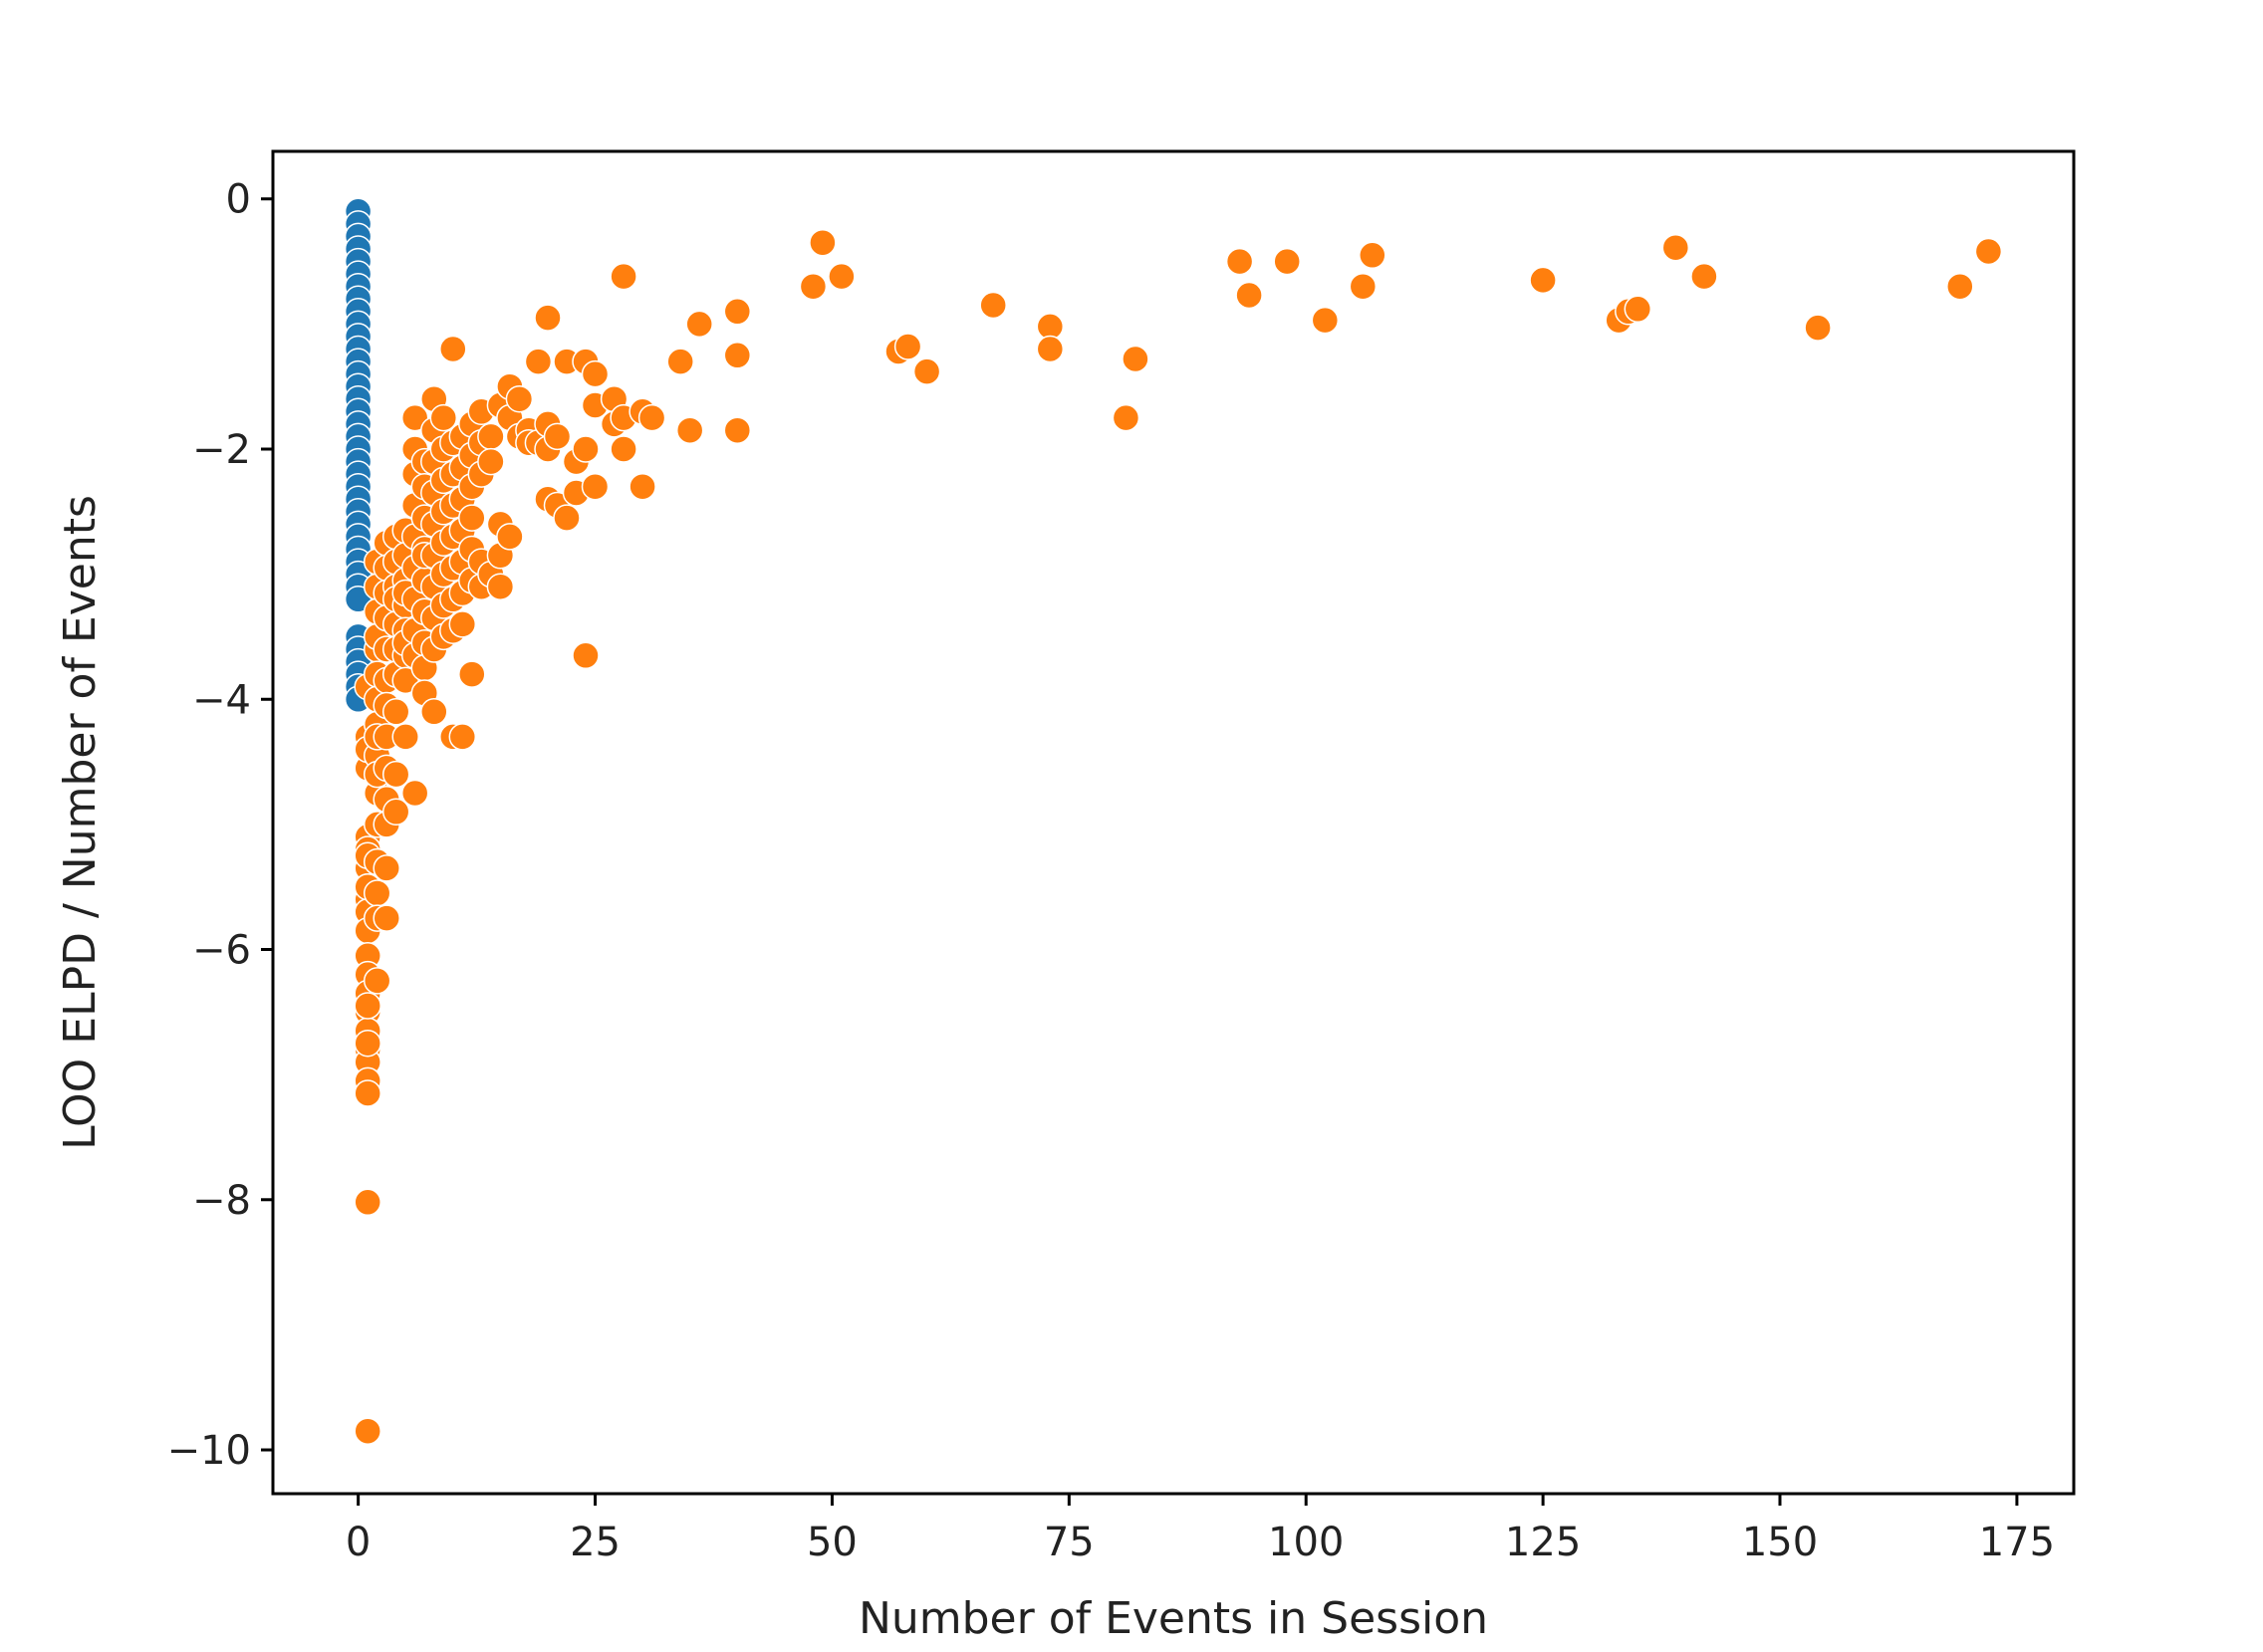 This screenshot has width=2263, height=1652. Describe the element at coordinates (1201, 1529) in the screenshot. I see `x-axis: 0 25 50 75 100 125 150 175` at that location.